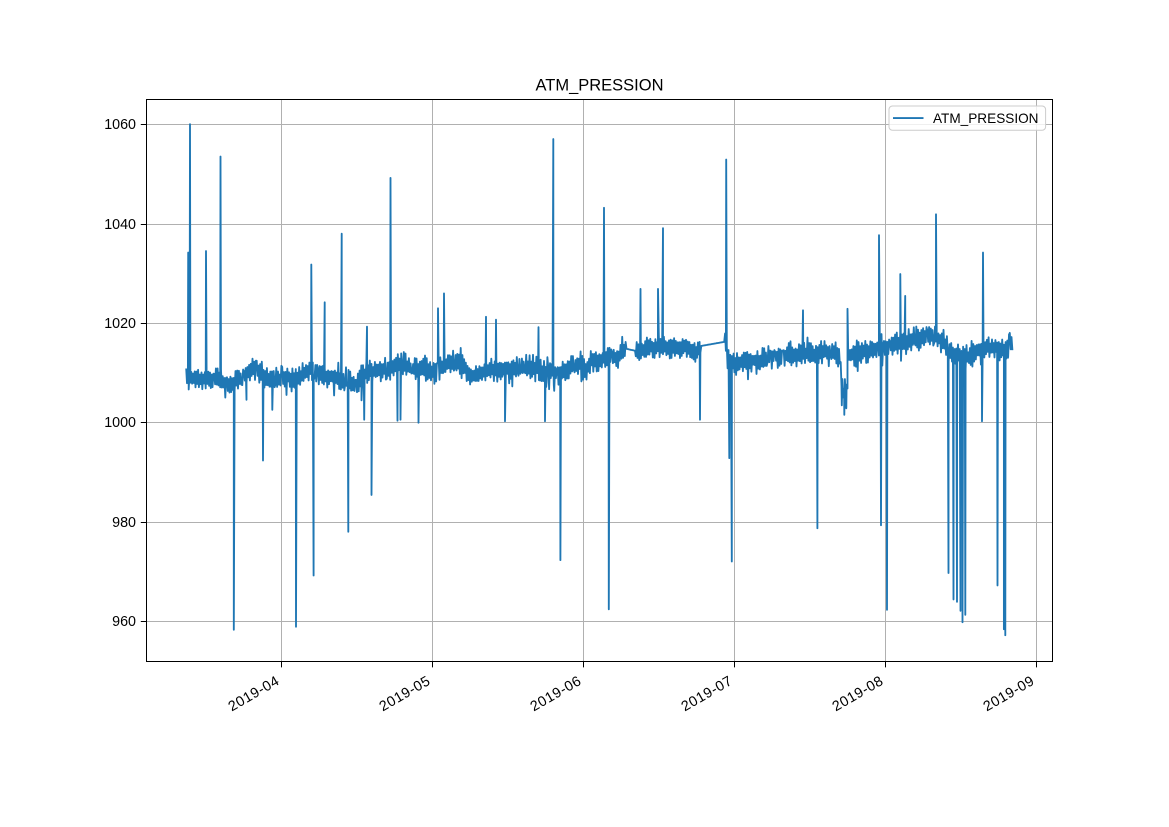 The width and height of the screenshot is (1169, 827). Describe the element at coordinates (124, 523) in the screenshot. I see `svg-text: 980` at that location.